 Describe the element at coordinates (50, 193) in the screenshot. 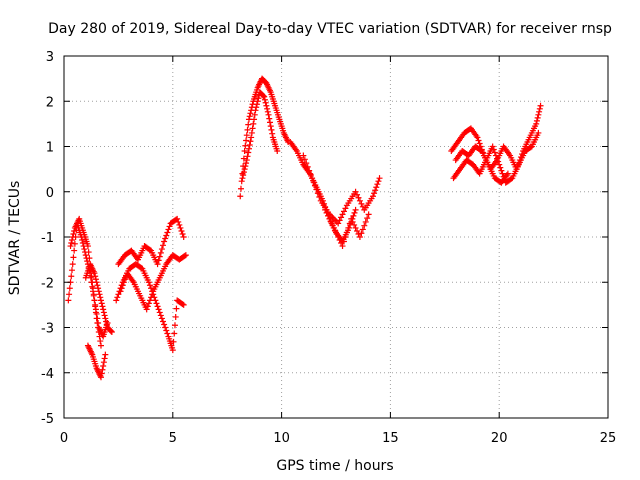

I see `y-tick-label: 0` at that location.